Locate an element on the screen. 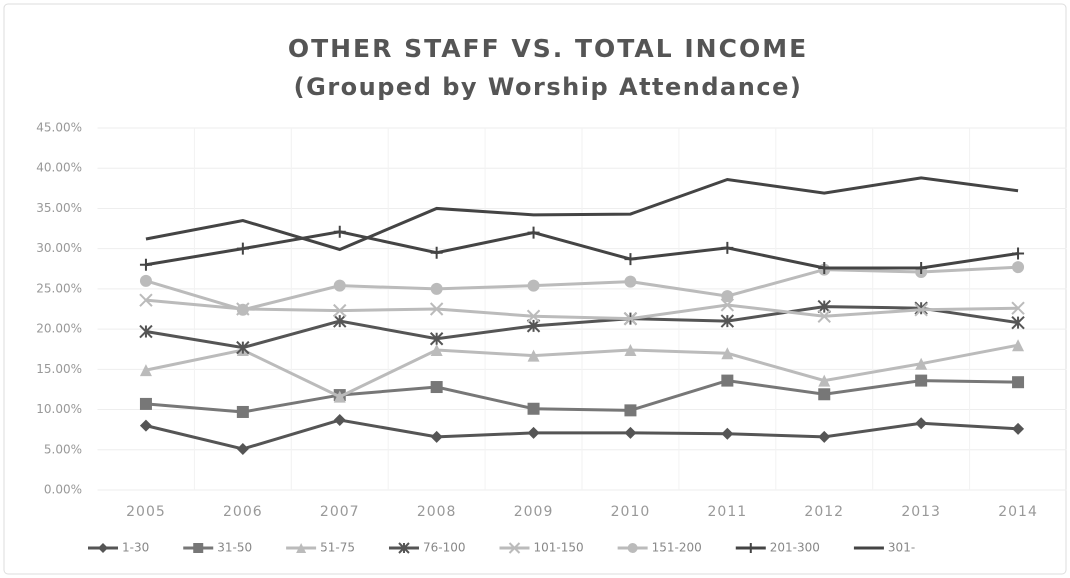 The height and width of the screenshot is (578, 1070). y-tick-label: 45.00% is located at coordinates (59, 128).